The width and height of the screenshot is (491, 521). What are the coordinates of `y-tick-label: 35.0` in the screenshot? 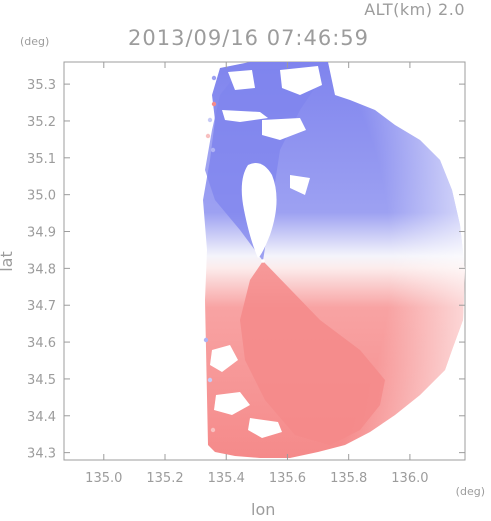 It's located at (41, 196).